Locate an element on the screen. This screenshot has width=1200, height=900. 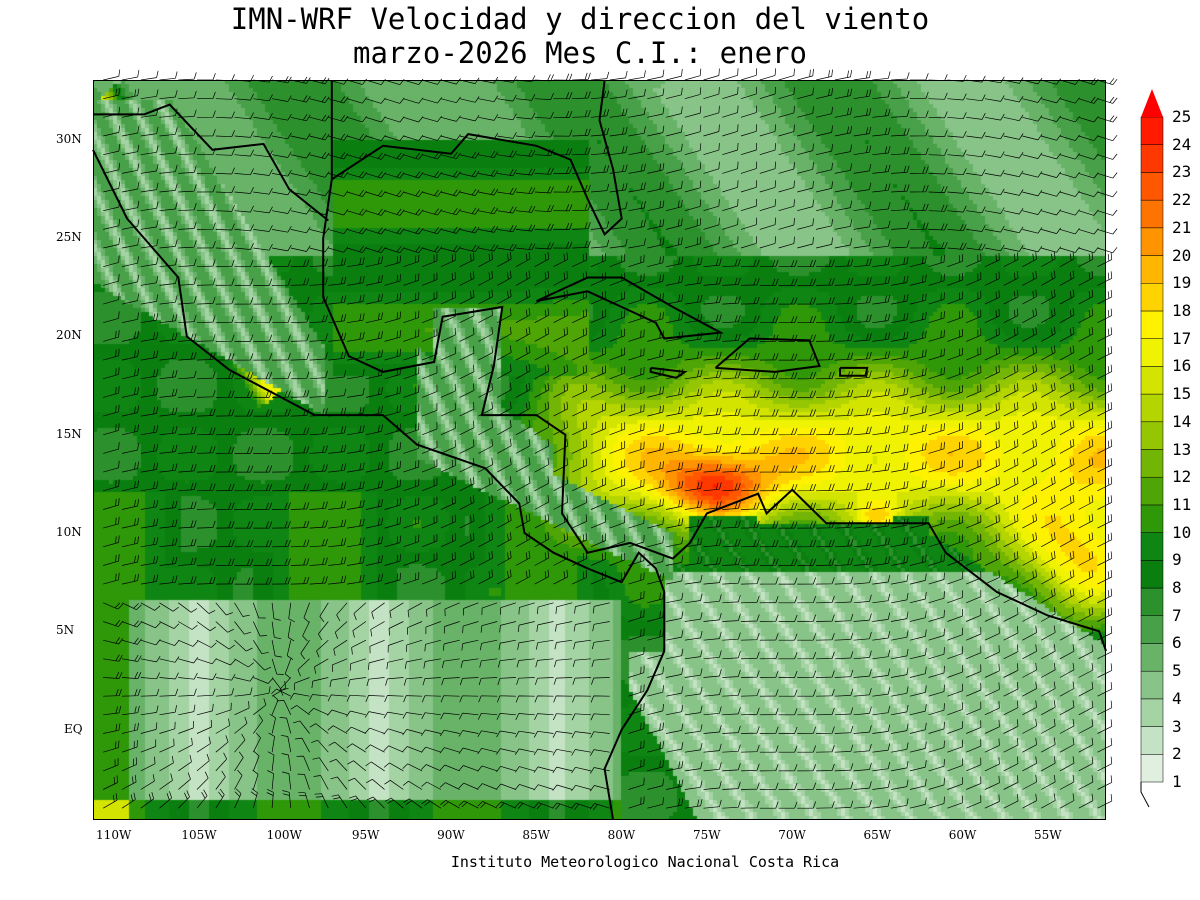
colorbar-label: 10 is located at coordinates (1182, 532).